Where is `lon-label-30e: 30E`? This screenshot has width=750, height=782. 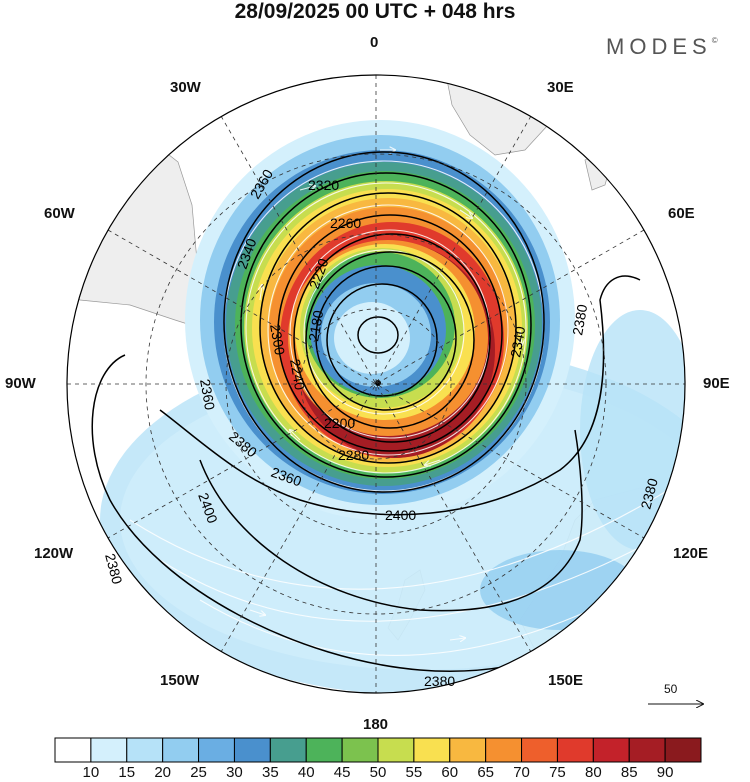 lon-label-30e: 30E is located at coordinates (560, 87).